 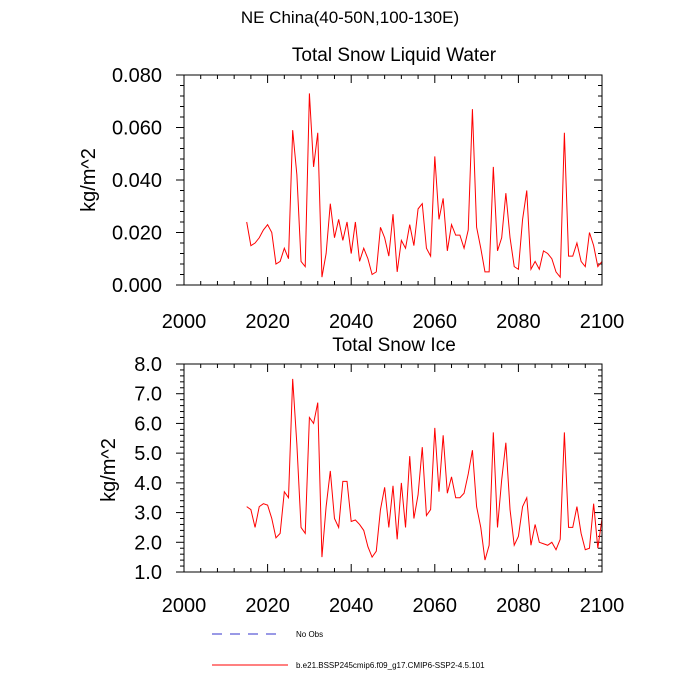 I want to click on y-tick-label: 6.0, so click(x=148, y=424).